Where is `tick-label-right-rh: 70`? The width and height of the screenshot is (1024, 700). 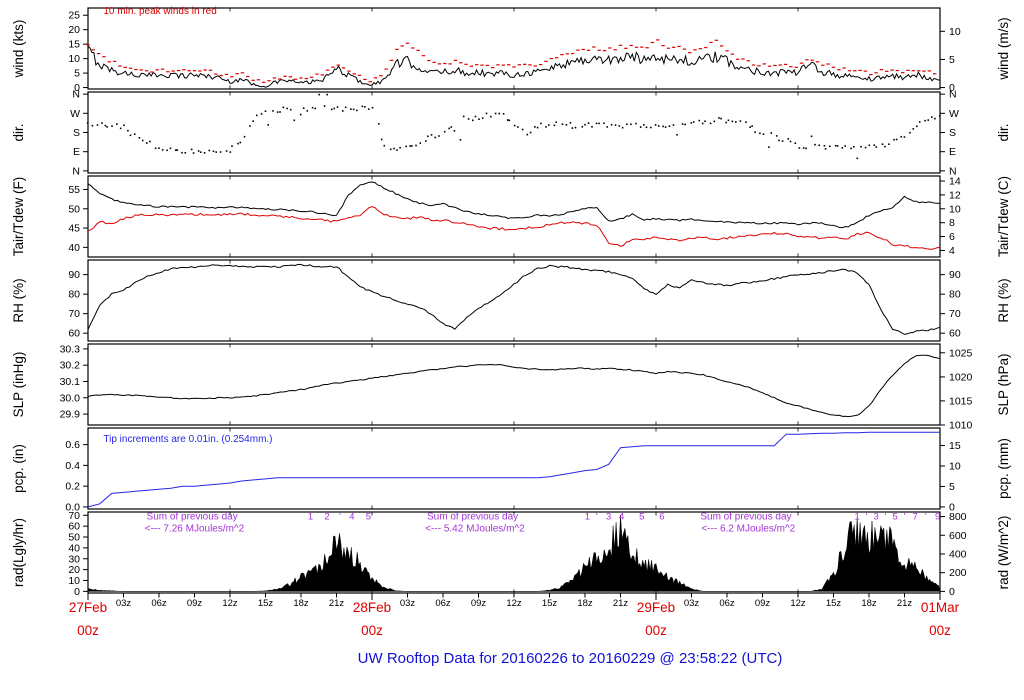
tick-label-right-rh: 70 is located at coordinates (955, 314).